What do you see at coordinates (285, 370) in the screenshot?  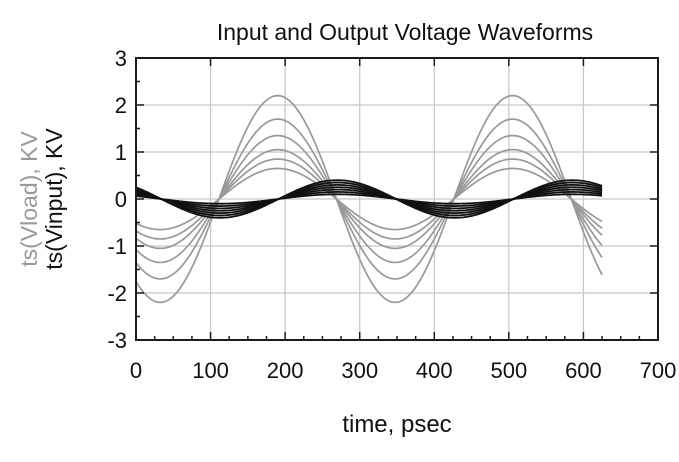 I see `x-tick-label: 200` at bounding box center [285, 370].